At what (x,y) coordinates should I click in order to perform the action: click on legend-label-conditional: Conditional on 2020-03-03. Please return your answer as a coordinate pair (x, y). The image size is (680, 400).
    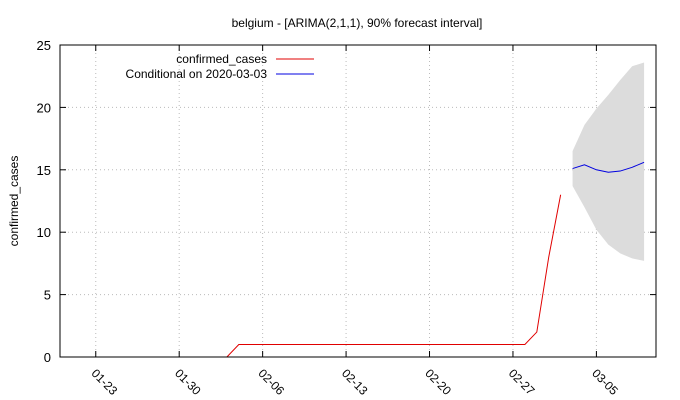
    Looking at the image, I should click on (197, 74).